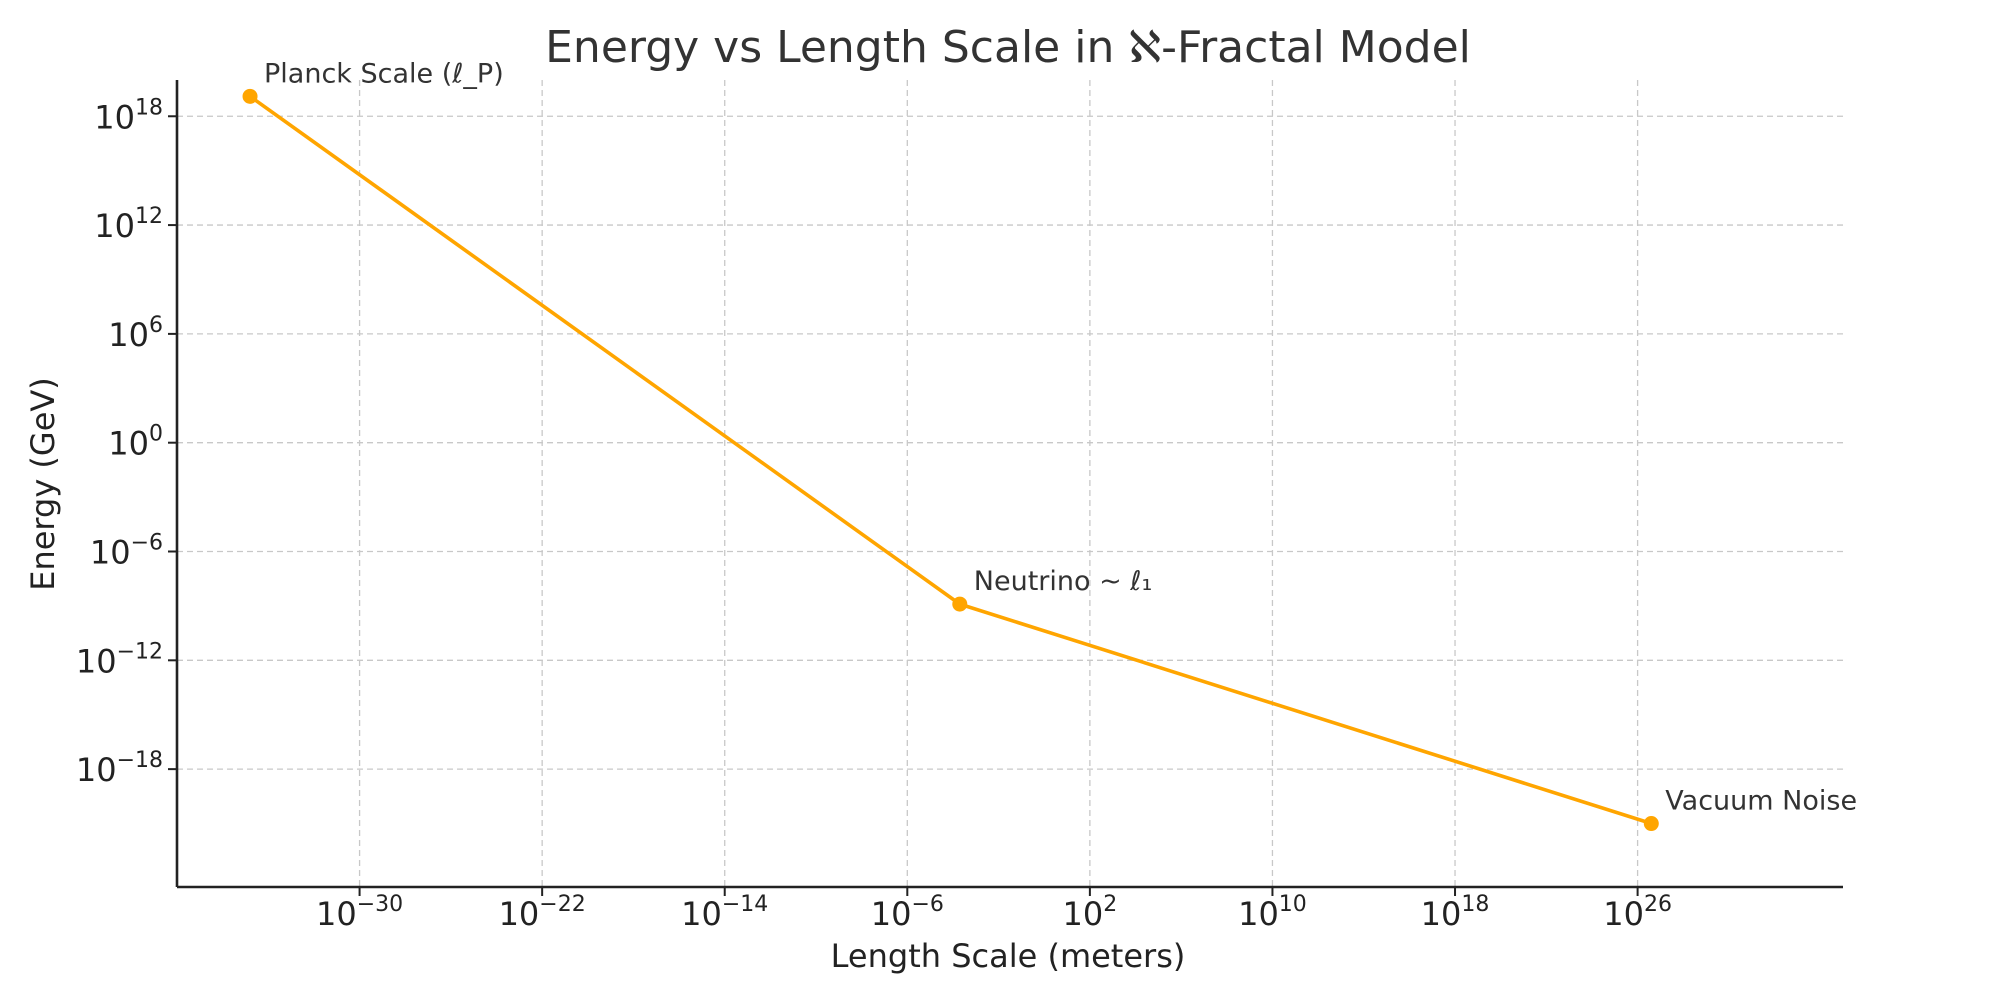 The width and height of the screenshot is (2000, 1000). What do you see at coordinates (1761, 801) in the screenshot?
I see `data-point-annotation: Vacuum Noise` at bounding box center [1761, 801].